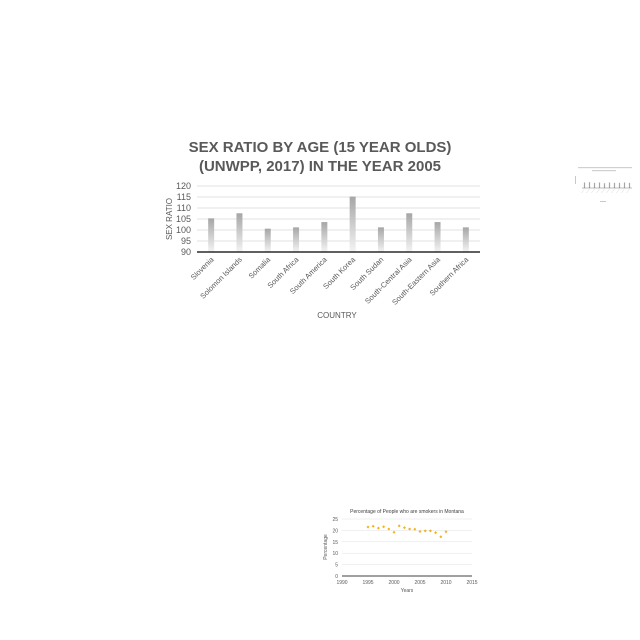 This screenshot has height=640, width=640. Describe the element at coordinates (267, 240) in the screenshot. I see `bar-somalia` at that location.